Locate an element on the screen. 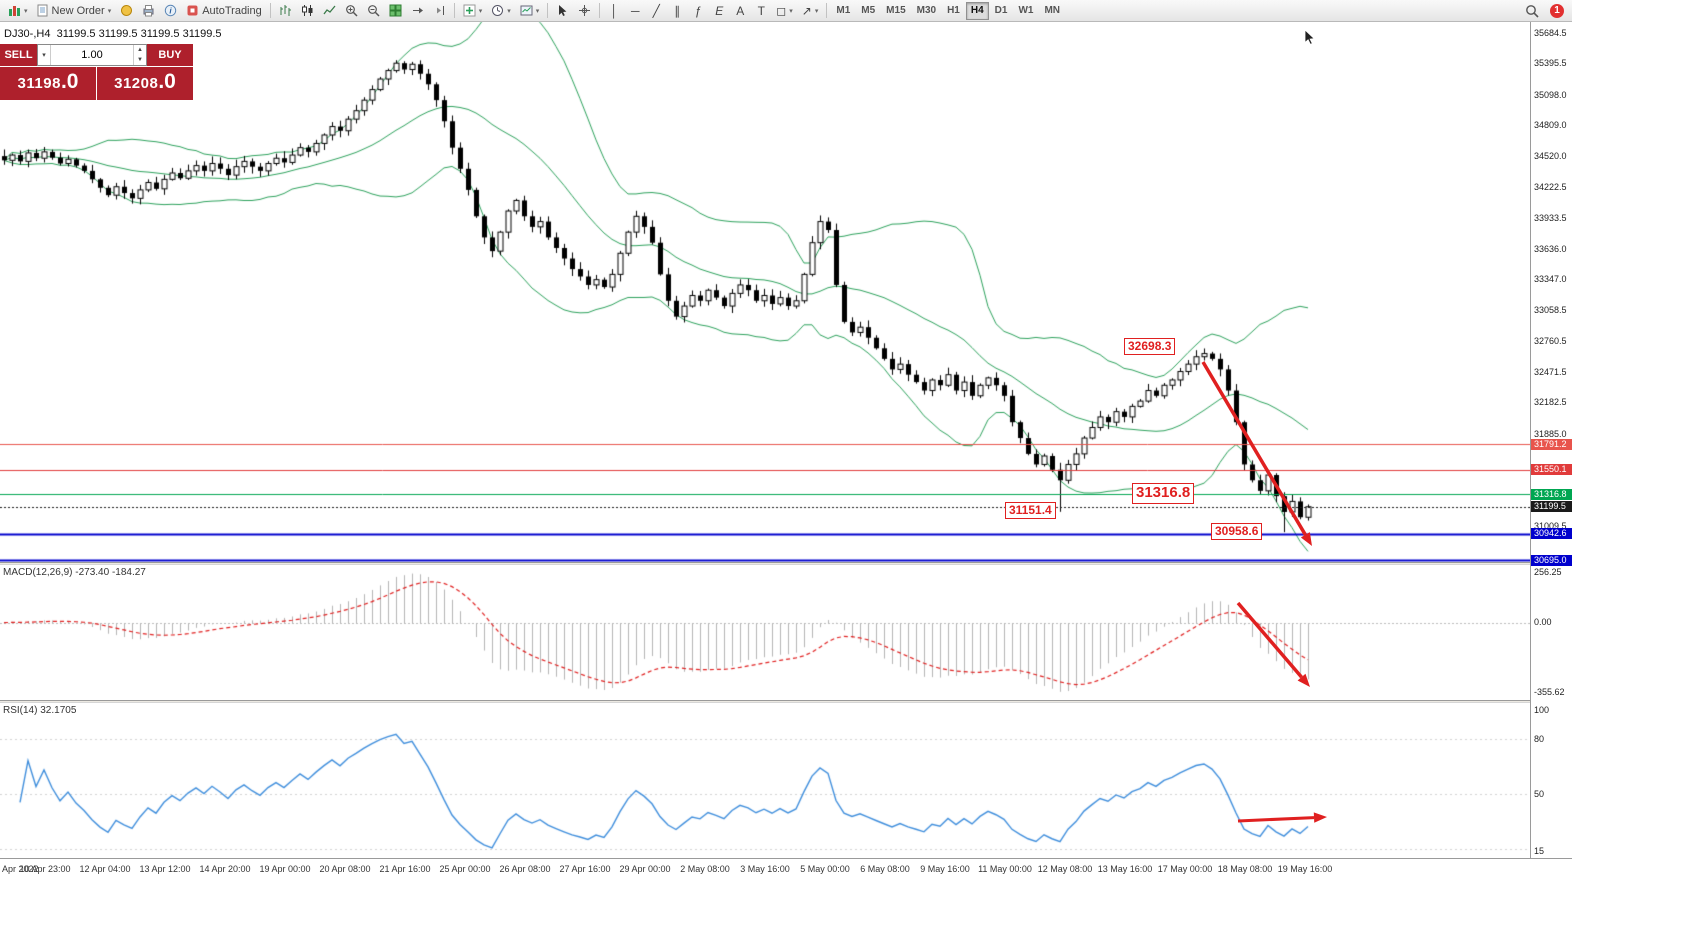  cursor-icon is located at coordinates (563, 10).